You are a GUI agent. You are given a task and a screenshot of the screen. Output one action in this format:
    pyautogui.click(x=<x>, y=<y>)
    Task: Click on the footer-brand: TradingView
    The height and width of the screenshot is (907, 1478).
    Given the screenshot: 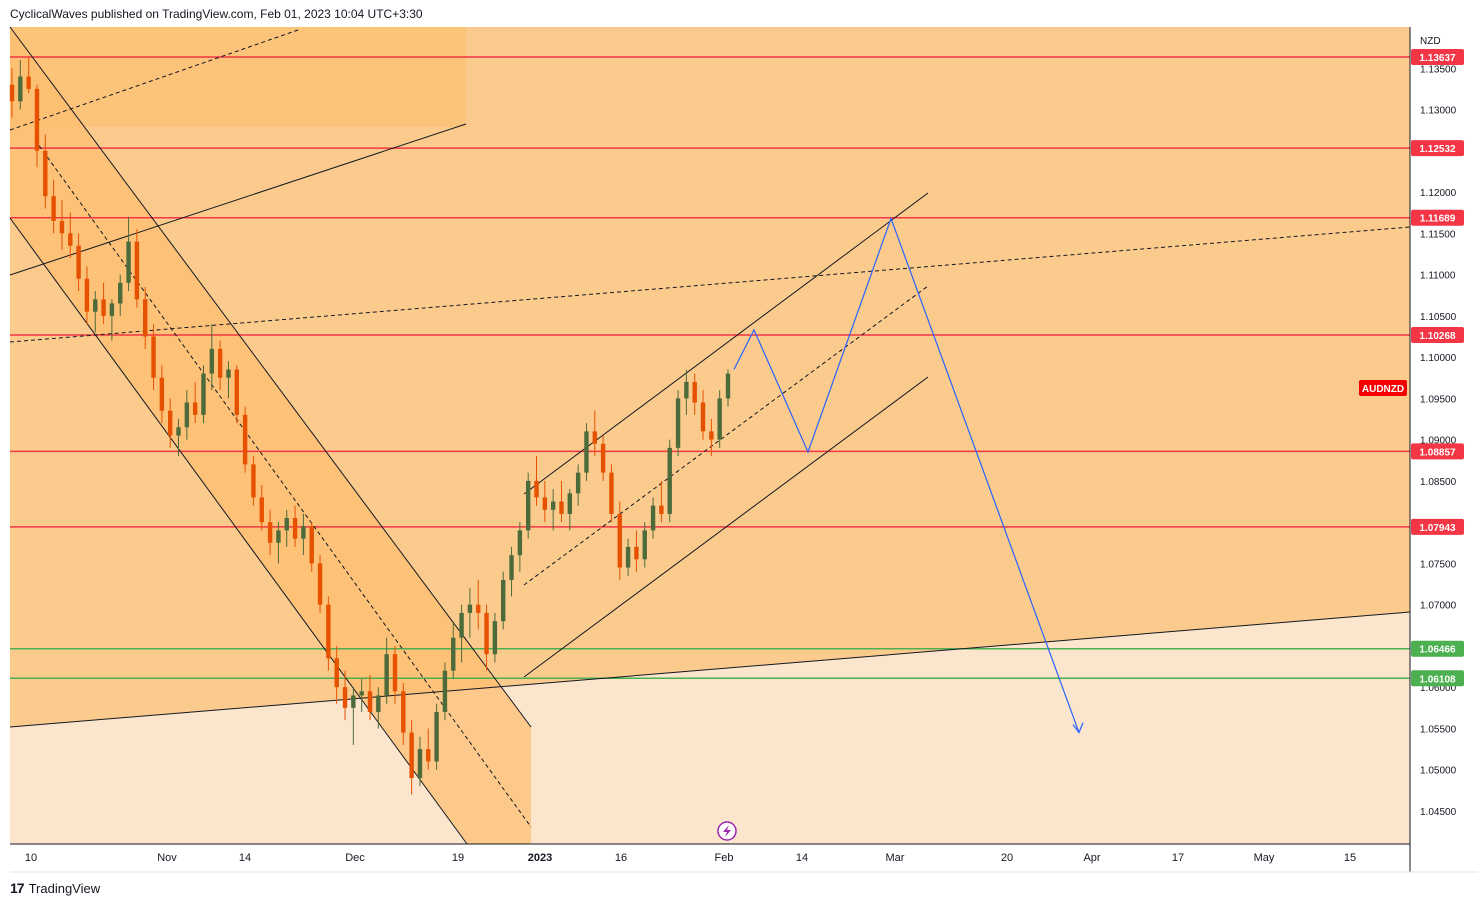 What is the action you would take?
    pyautogui.click(x=64, y=888)
    